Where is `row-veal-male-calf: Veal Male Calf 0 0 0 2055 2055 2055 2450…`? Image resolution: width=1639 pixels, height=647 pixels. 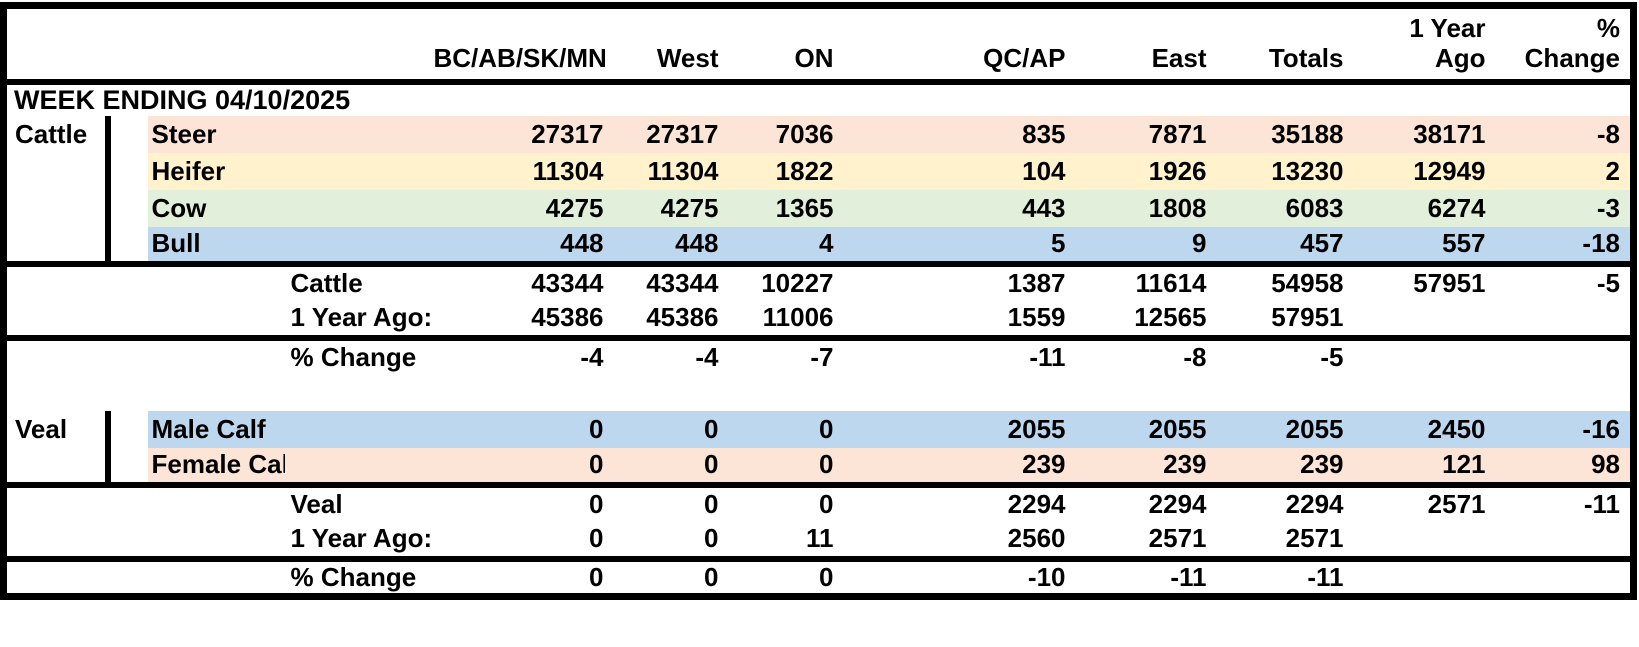 row-veal-male-calf: Veal Male Calf 0 0 0 2055 2055 2055 2450… is located at coordinates (818, 429).